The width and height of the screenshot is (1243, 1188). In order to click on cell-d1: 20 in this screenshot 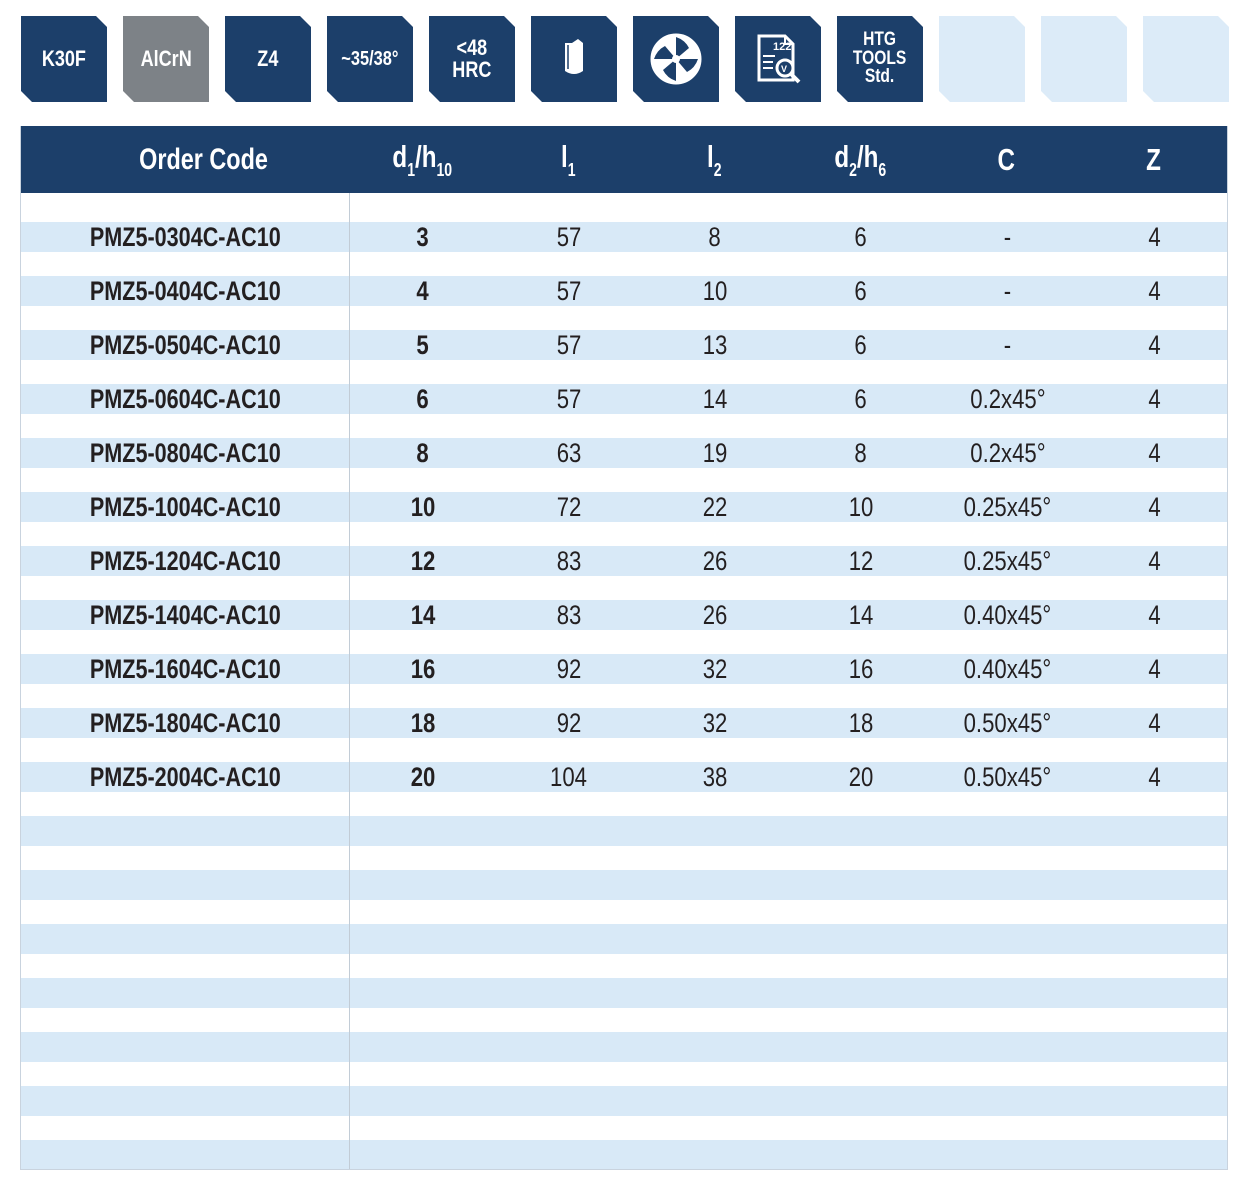, I will do `click(423, 776)`.